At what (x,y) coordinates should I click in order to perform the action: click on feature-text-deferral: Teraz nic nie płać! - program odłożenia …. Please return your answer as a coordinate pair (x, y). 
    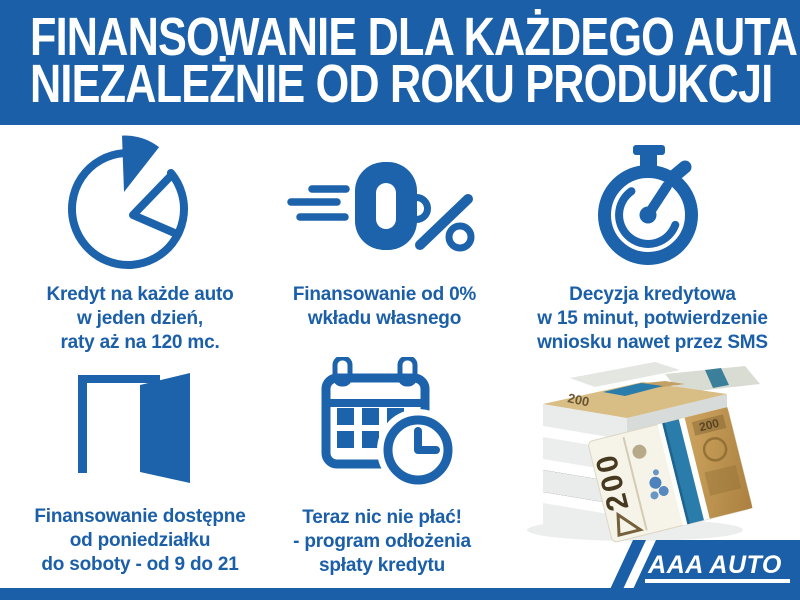
    Looking at the image, I should click on (382, 542).